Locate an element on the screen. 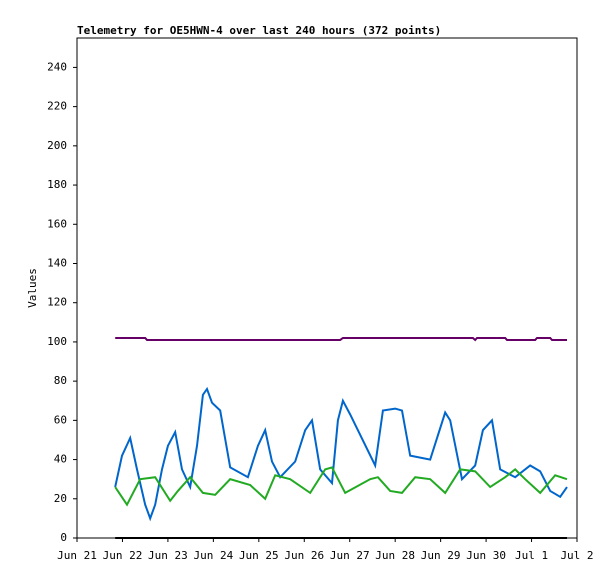 The image size is (615, 579). x-tick-label: Jun 25 is located at coordinates (259, 555).